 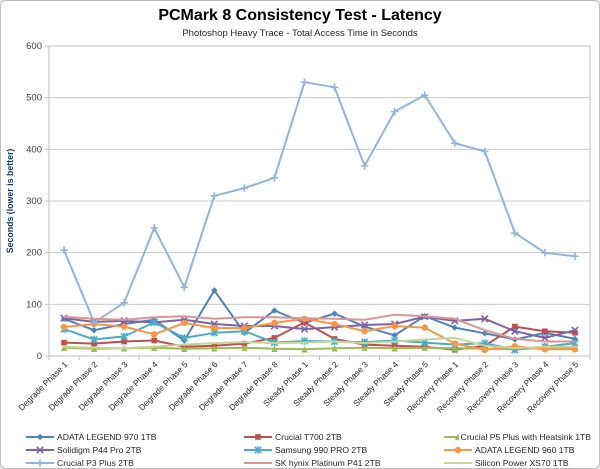 What do you see at coordinates (308, 436) in the screenshot?
I see `legend-label: Crucial T700 2TB` at bounding box center [308, 436].